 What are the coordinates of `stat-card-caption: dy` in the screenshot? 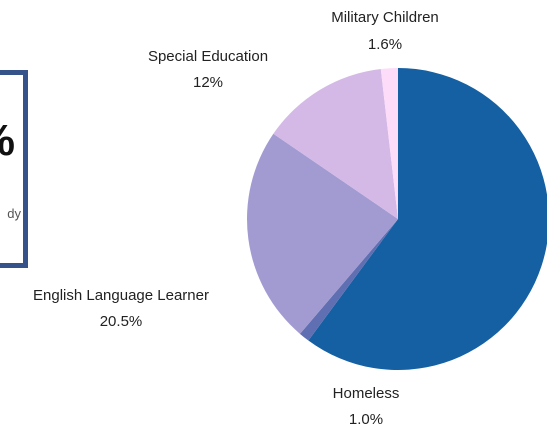 It's located at (14, 213).